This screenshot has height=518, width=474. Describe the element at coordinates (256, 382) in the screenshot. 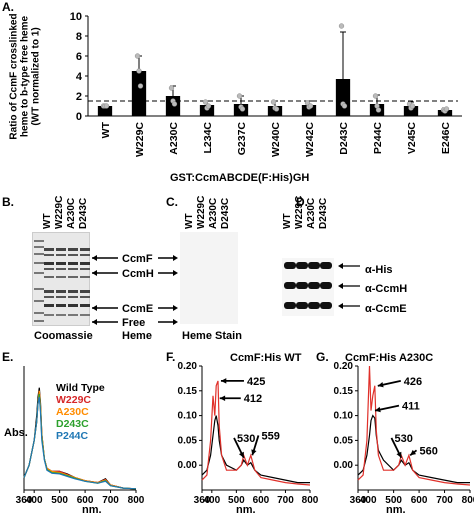

I see `f-peak-425-label: 425` at that location.